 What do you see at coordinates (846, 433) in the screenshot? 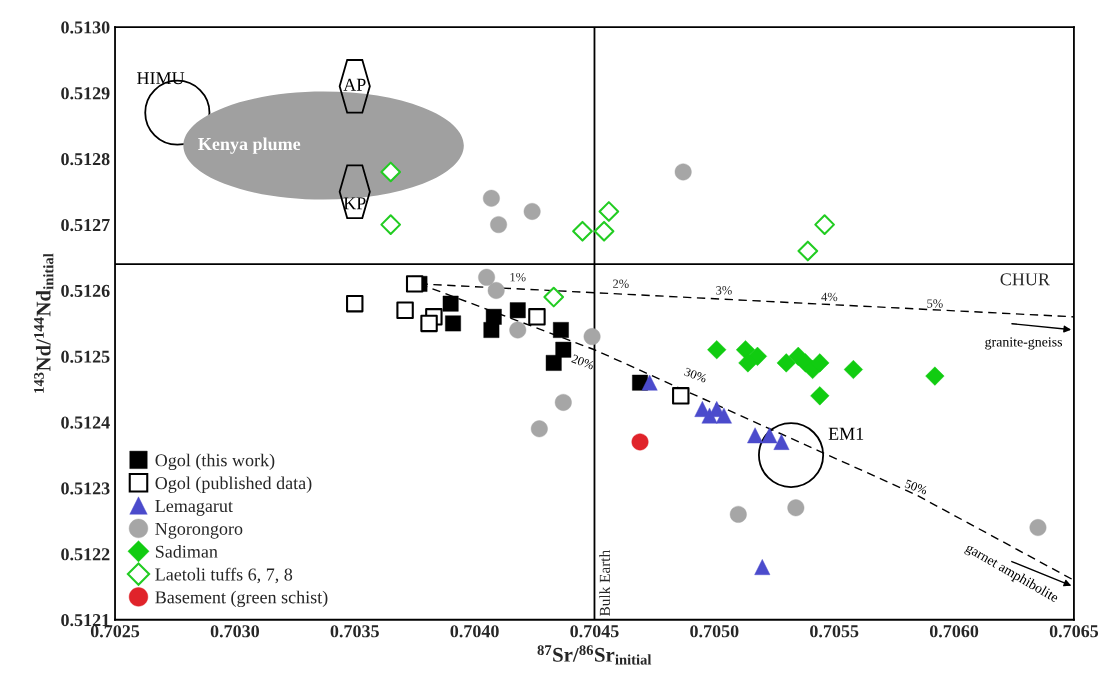
I see `annotation: EM1` at bounding box center [846, 433].